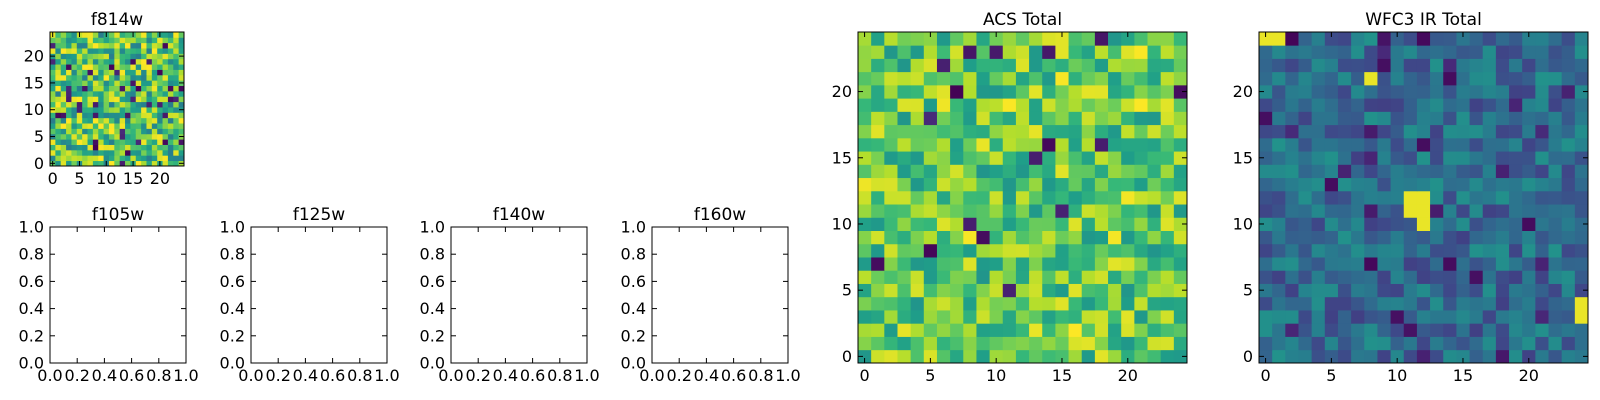 Image resolution: width=1600 pixels, height=400 pixels. Describe the element at coordinates (118, 295) in the screenshot. I see `axes-frame` at that location.